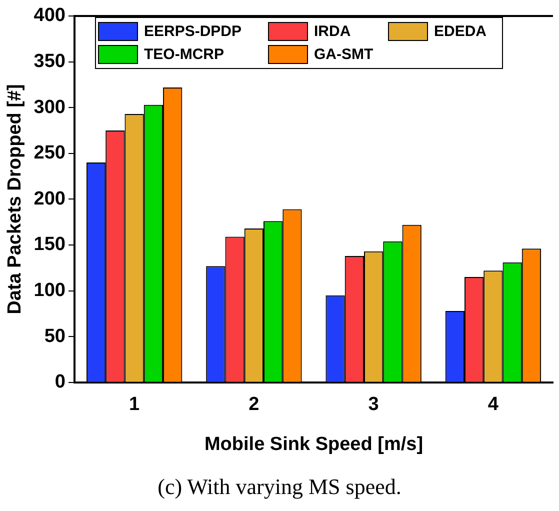  What do you see at coordinates (50, 15) in the screenshot?
I see `y-tick-label: 400` at bounding box center [50, 15].